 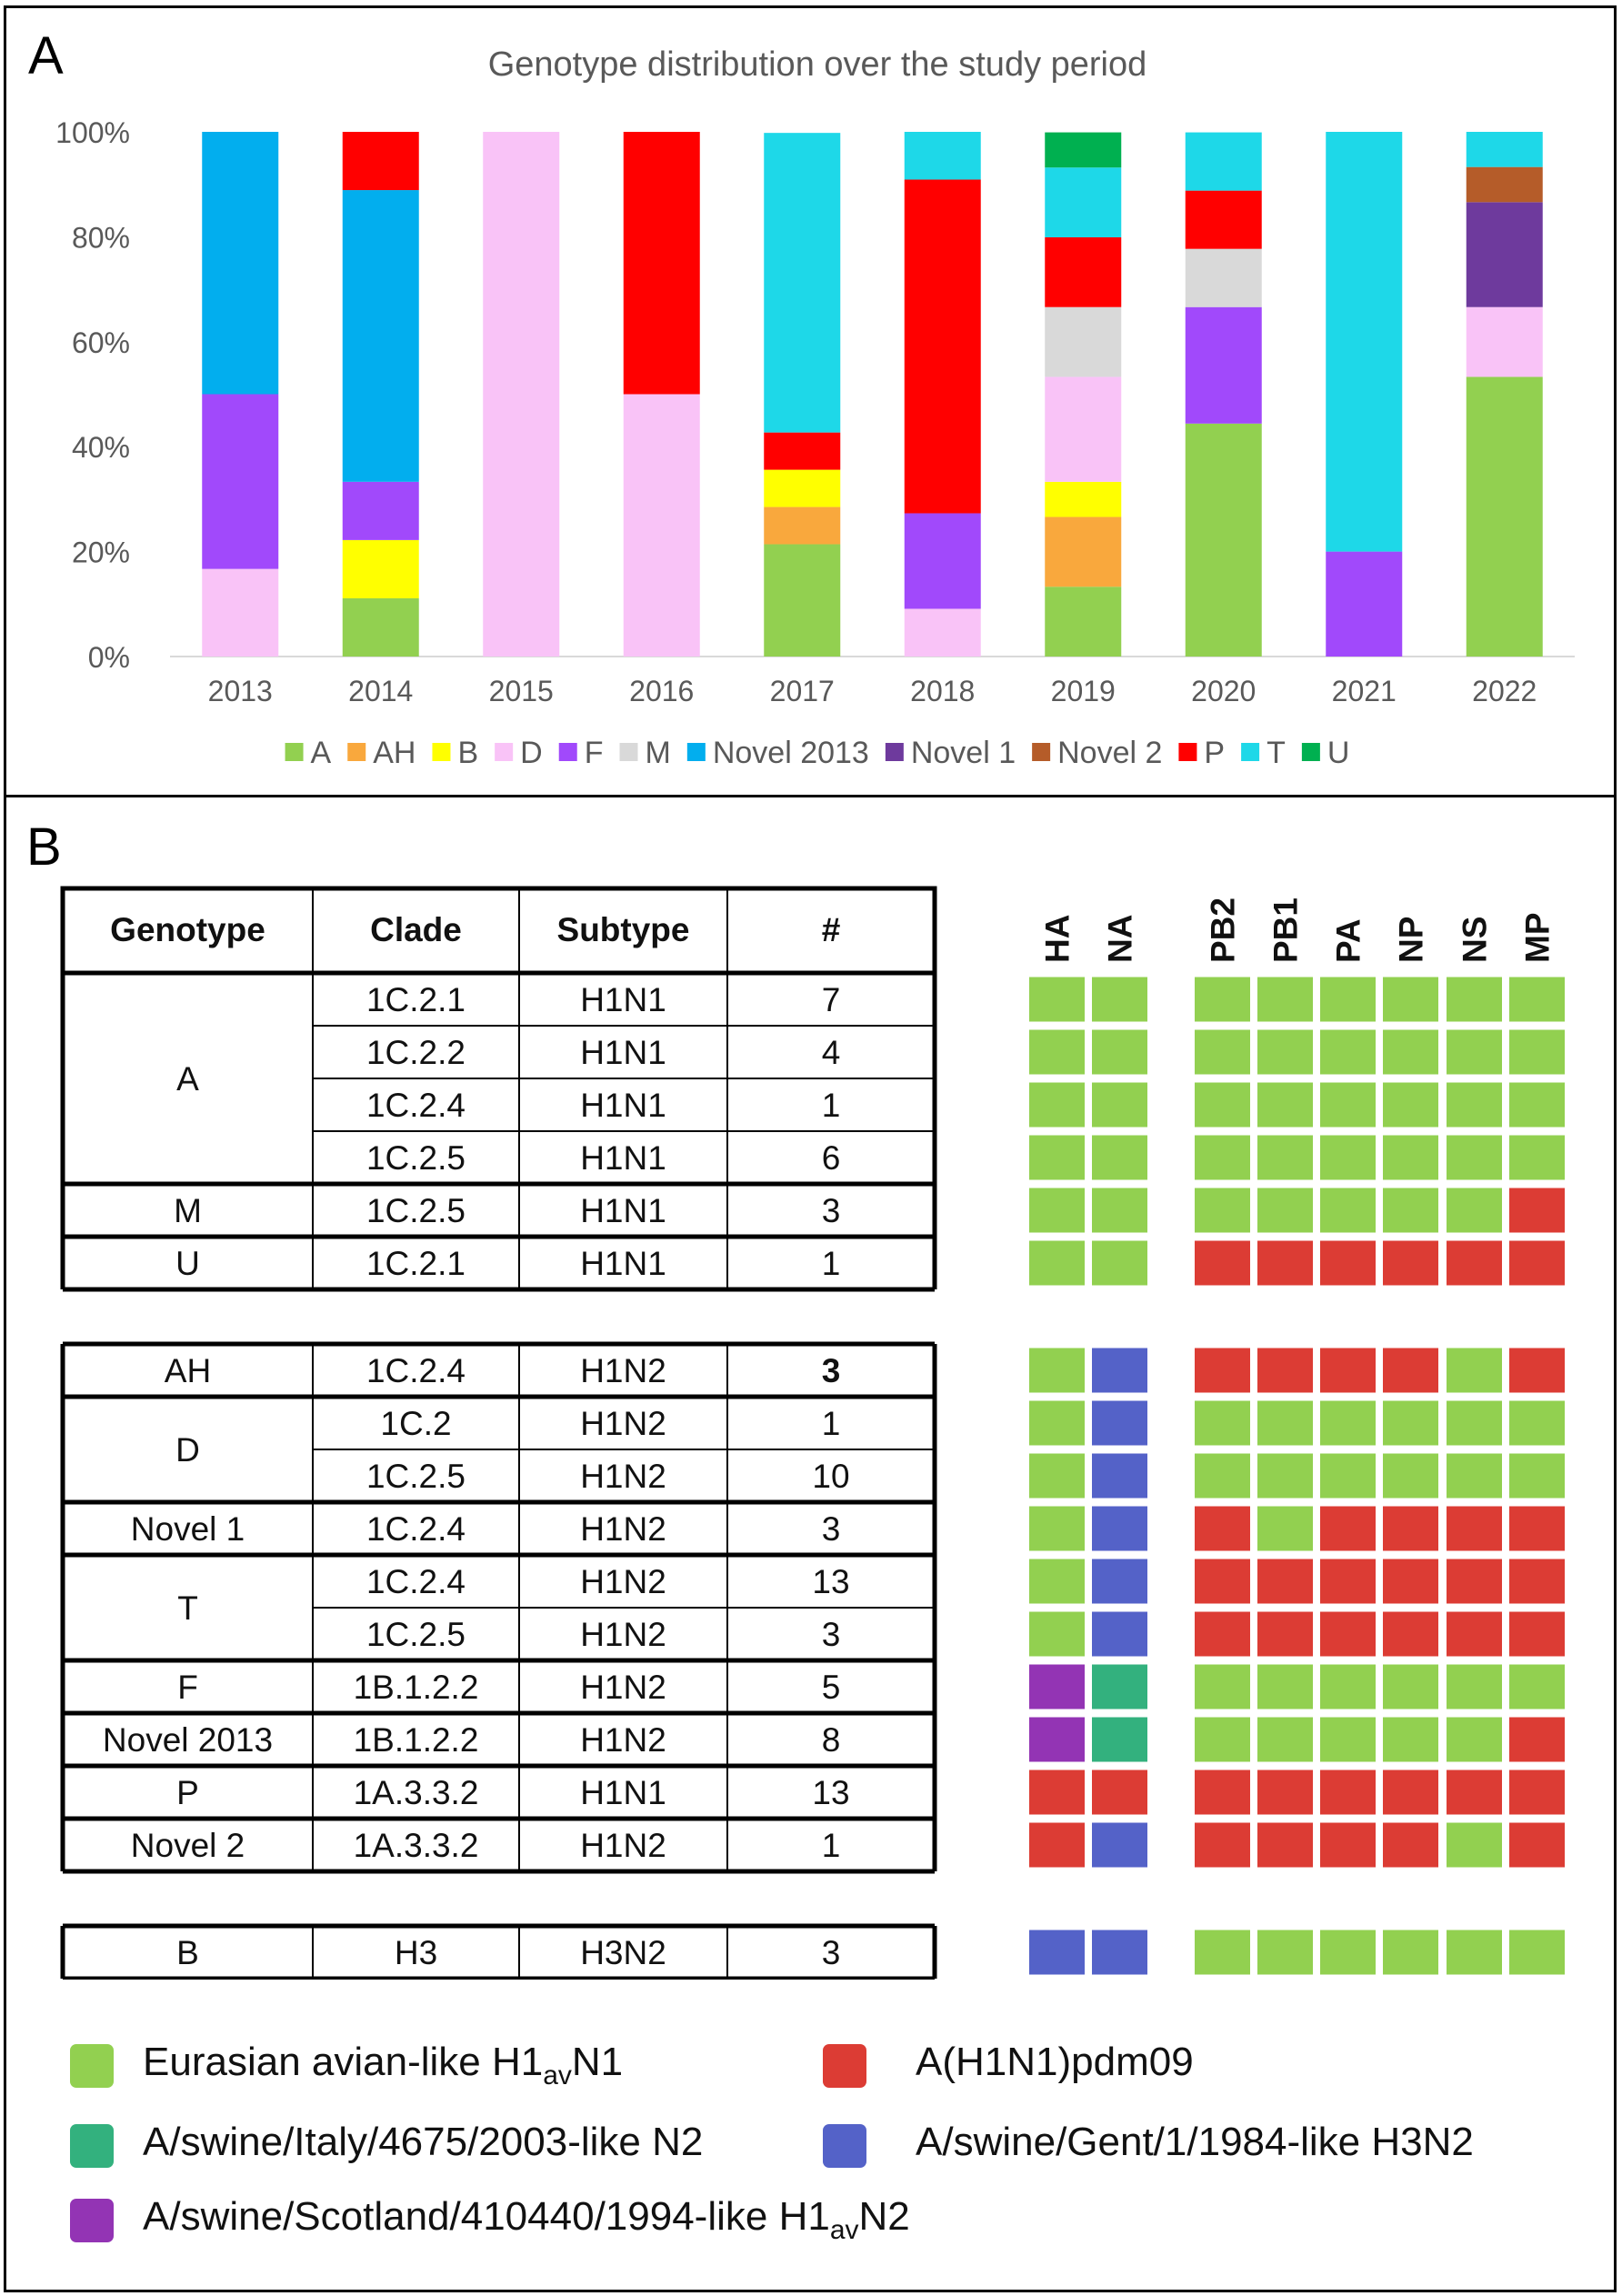 I want to click on gene-cell-d-ns, so click(x=1474, y=1423).